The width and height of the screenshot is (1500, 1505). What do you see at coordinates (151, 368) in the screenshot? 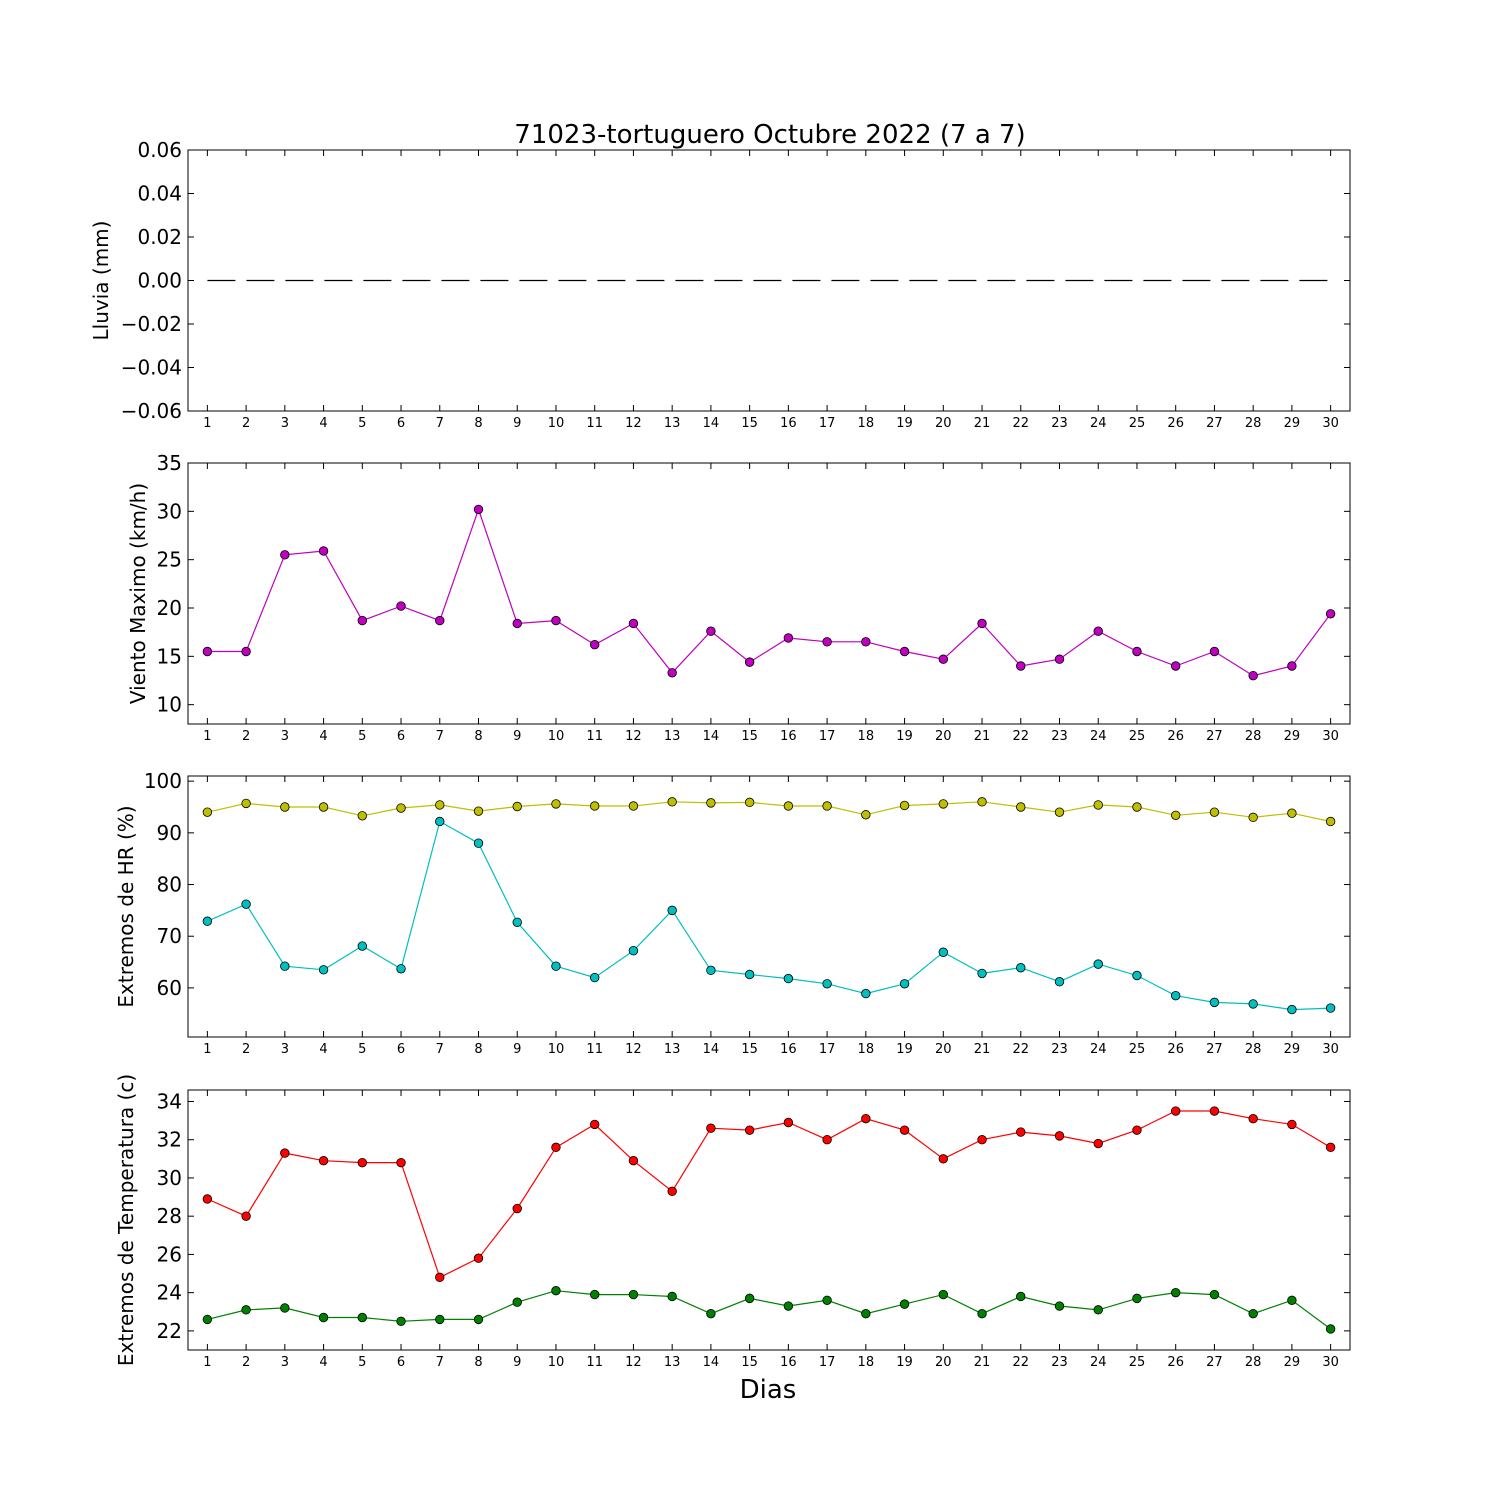
I see `y-tick-label: −0.04` at bounding box center [151, 368].